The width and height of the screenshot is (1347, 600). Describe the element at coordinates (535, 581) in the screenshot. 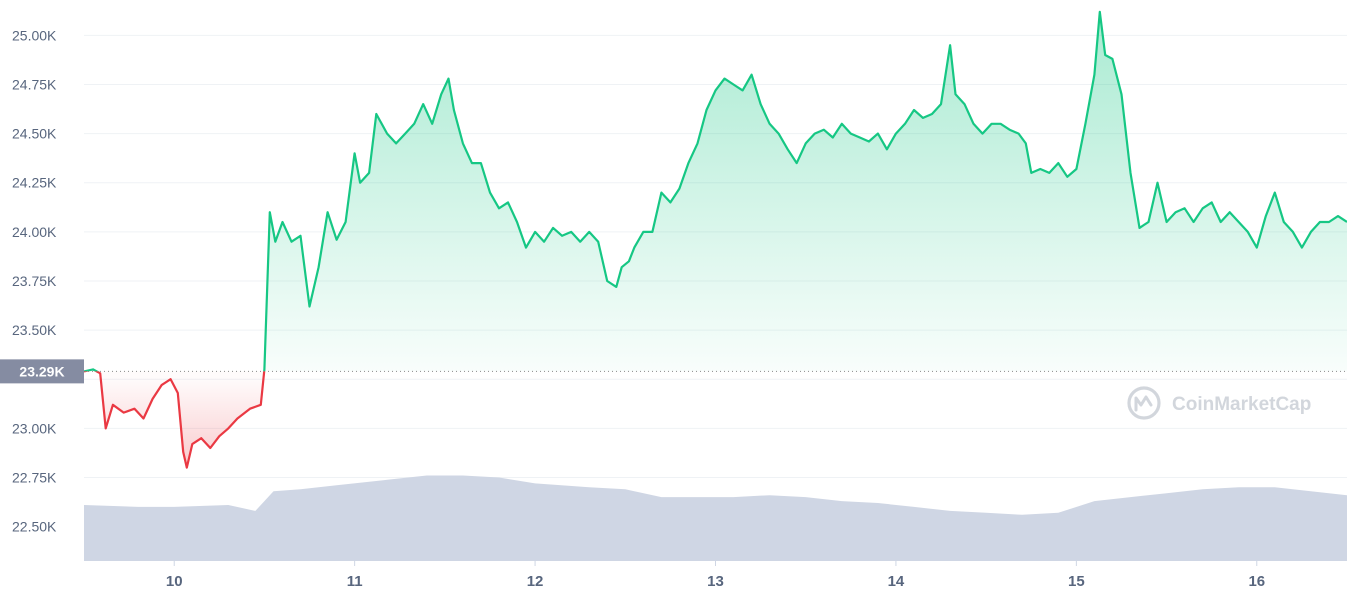

I see `x-tick-label: 12` at that location.